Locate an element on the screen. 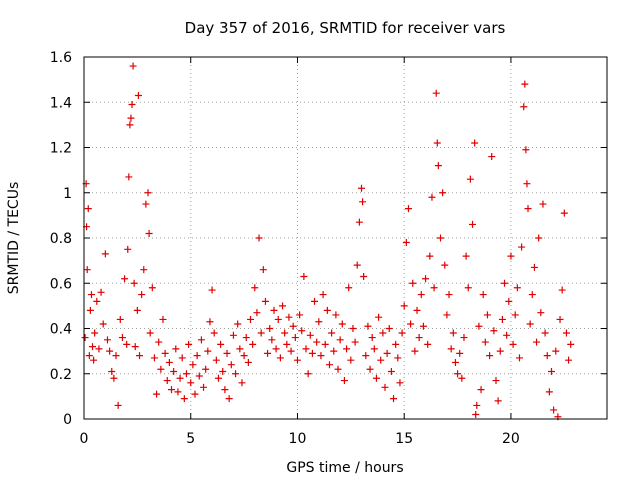  y-tick-label: 0 is located at coordinates (67, 420).